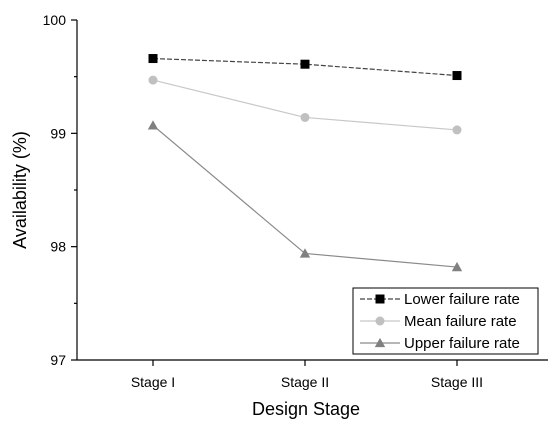  I want to click on y-tick-label: 97, so click(58, 360).